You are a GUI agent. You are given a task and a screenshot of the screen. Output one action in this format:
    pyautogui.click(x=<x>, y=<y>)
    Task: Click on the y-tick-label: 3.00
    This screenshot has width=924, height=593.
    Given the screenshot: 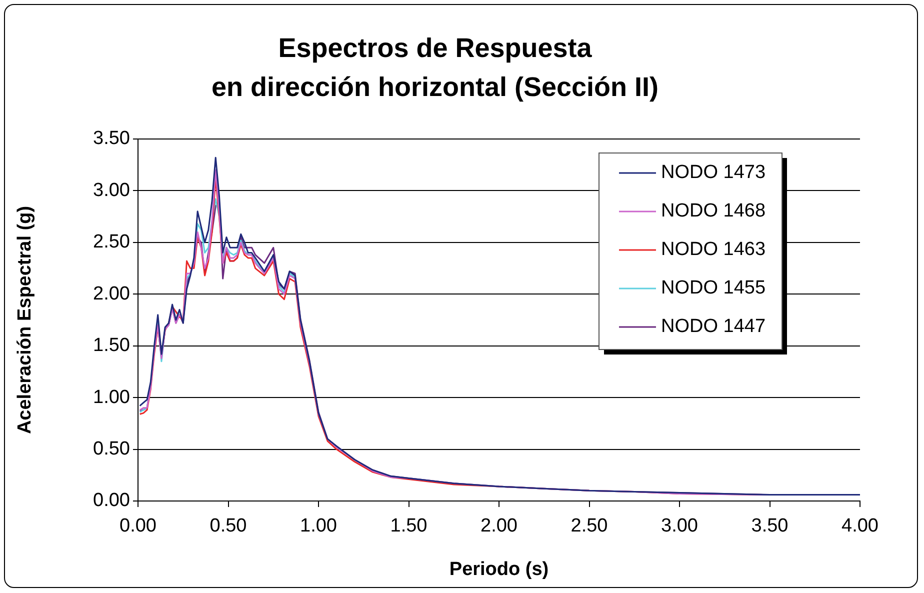 What is the action you would take?
    pyautogui.click(x=111, y=190)
    